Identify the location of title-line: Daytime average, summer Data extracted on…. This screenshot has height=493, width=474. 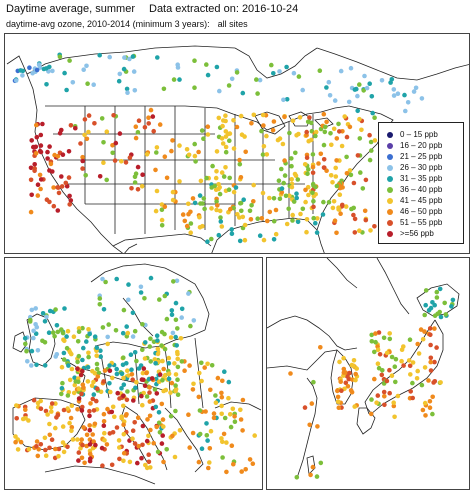
(152, 9).